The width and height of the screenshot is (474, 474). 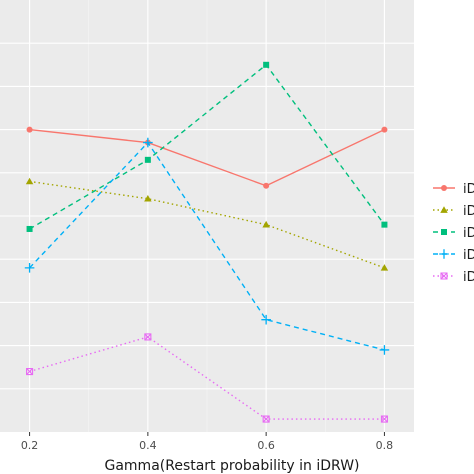 I want to click on x-tick-label: 0.6, so click(x=266, y=445).